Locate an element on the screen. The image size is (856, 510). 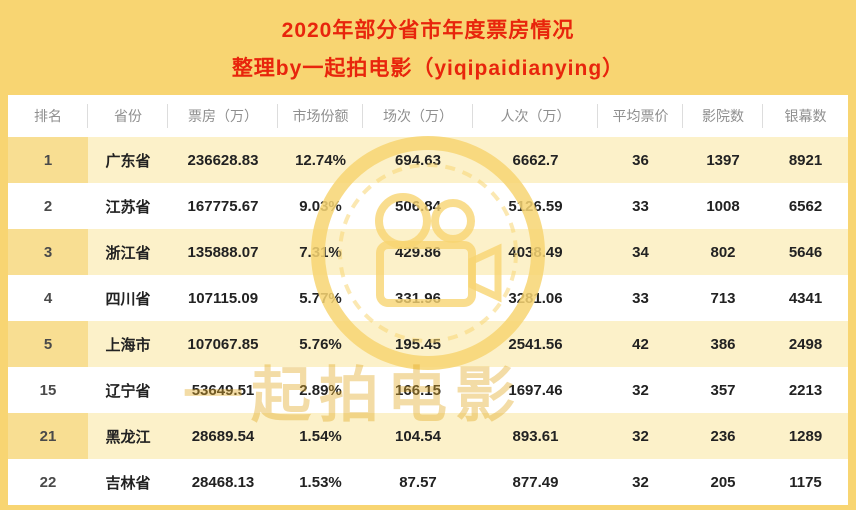
value-cell: 6562 is located at coordinates (805, 206).